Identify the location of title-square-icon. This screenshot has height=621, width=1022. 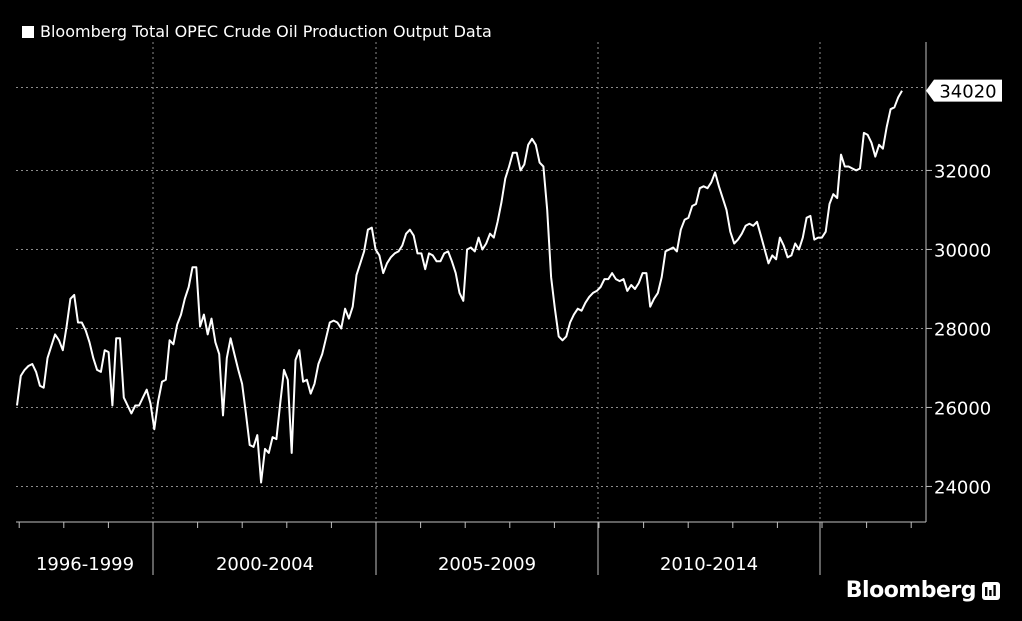
(28, 31).